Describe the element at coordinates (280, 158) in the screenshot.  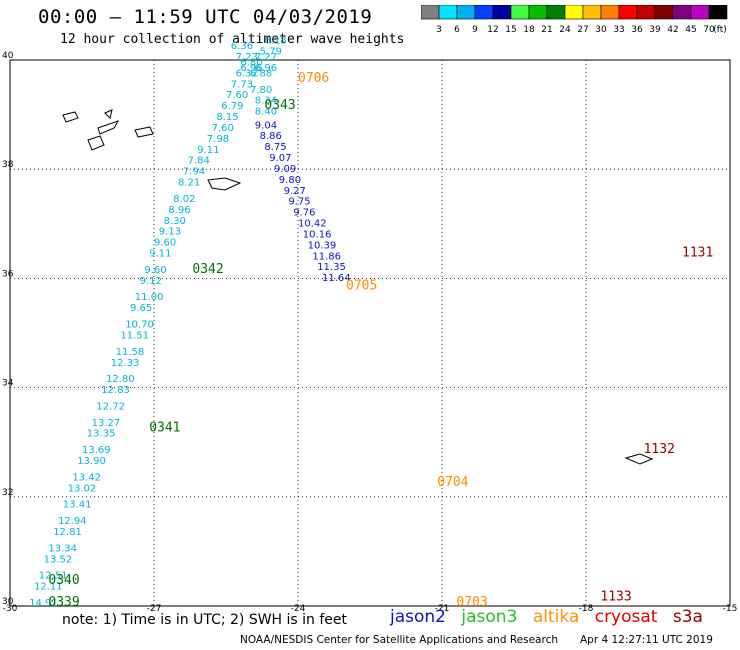
I see `swh-value: 9.07` at that location.